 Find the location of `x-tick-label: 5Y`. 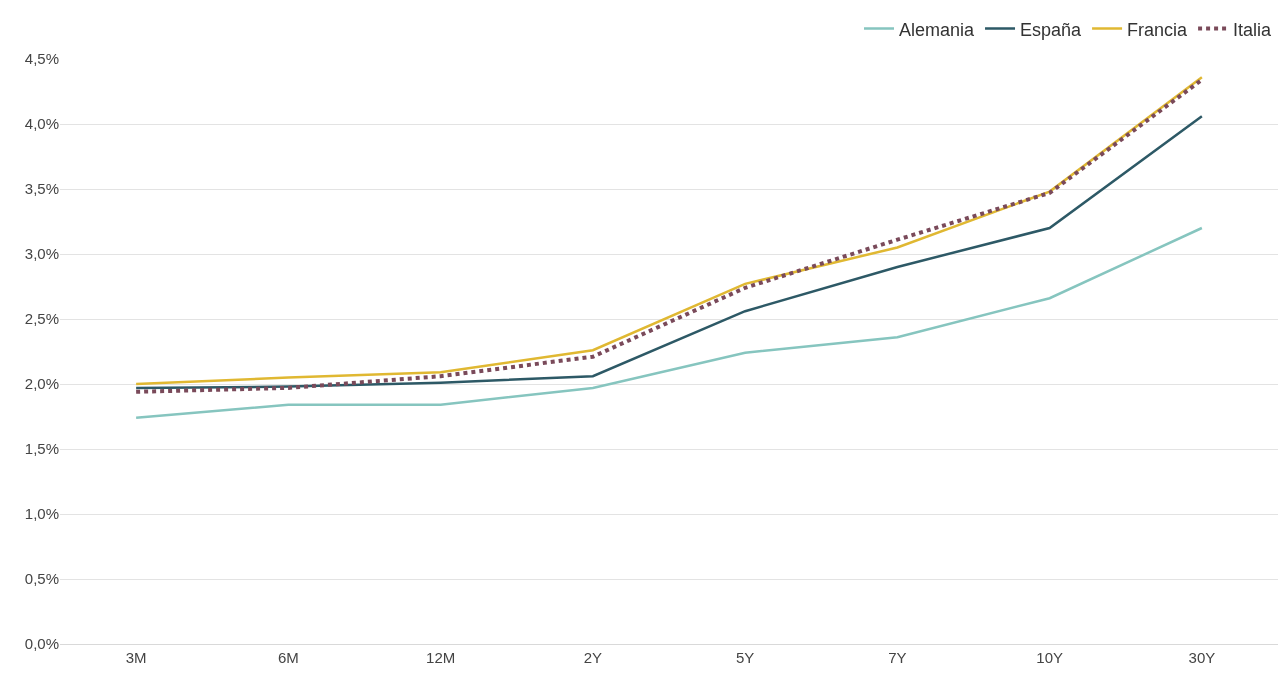

x-tick-label: 5Y is located at coordinates (745, 657).